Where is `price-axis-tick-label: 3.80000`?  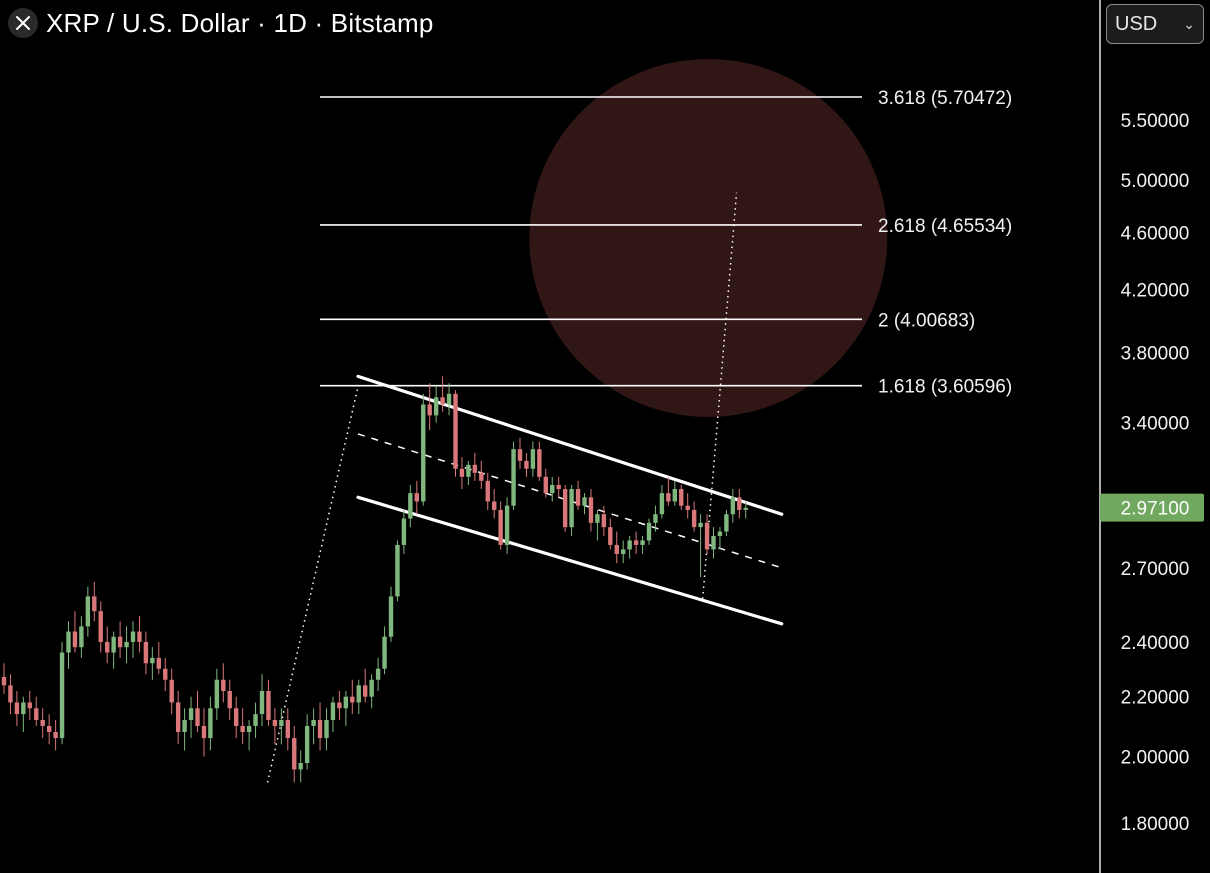 price-axis-tick-label: 3.80000 is located at coordinates (1155, 354).